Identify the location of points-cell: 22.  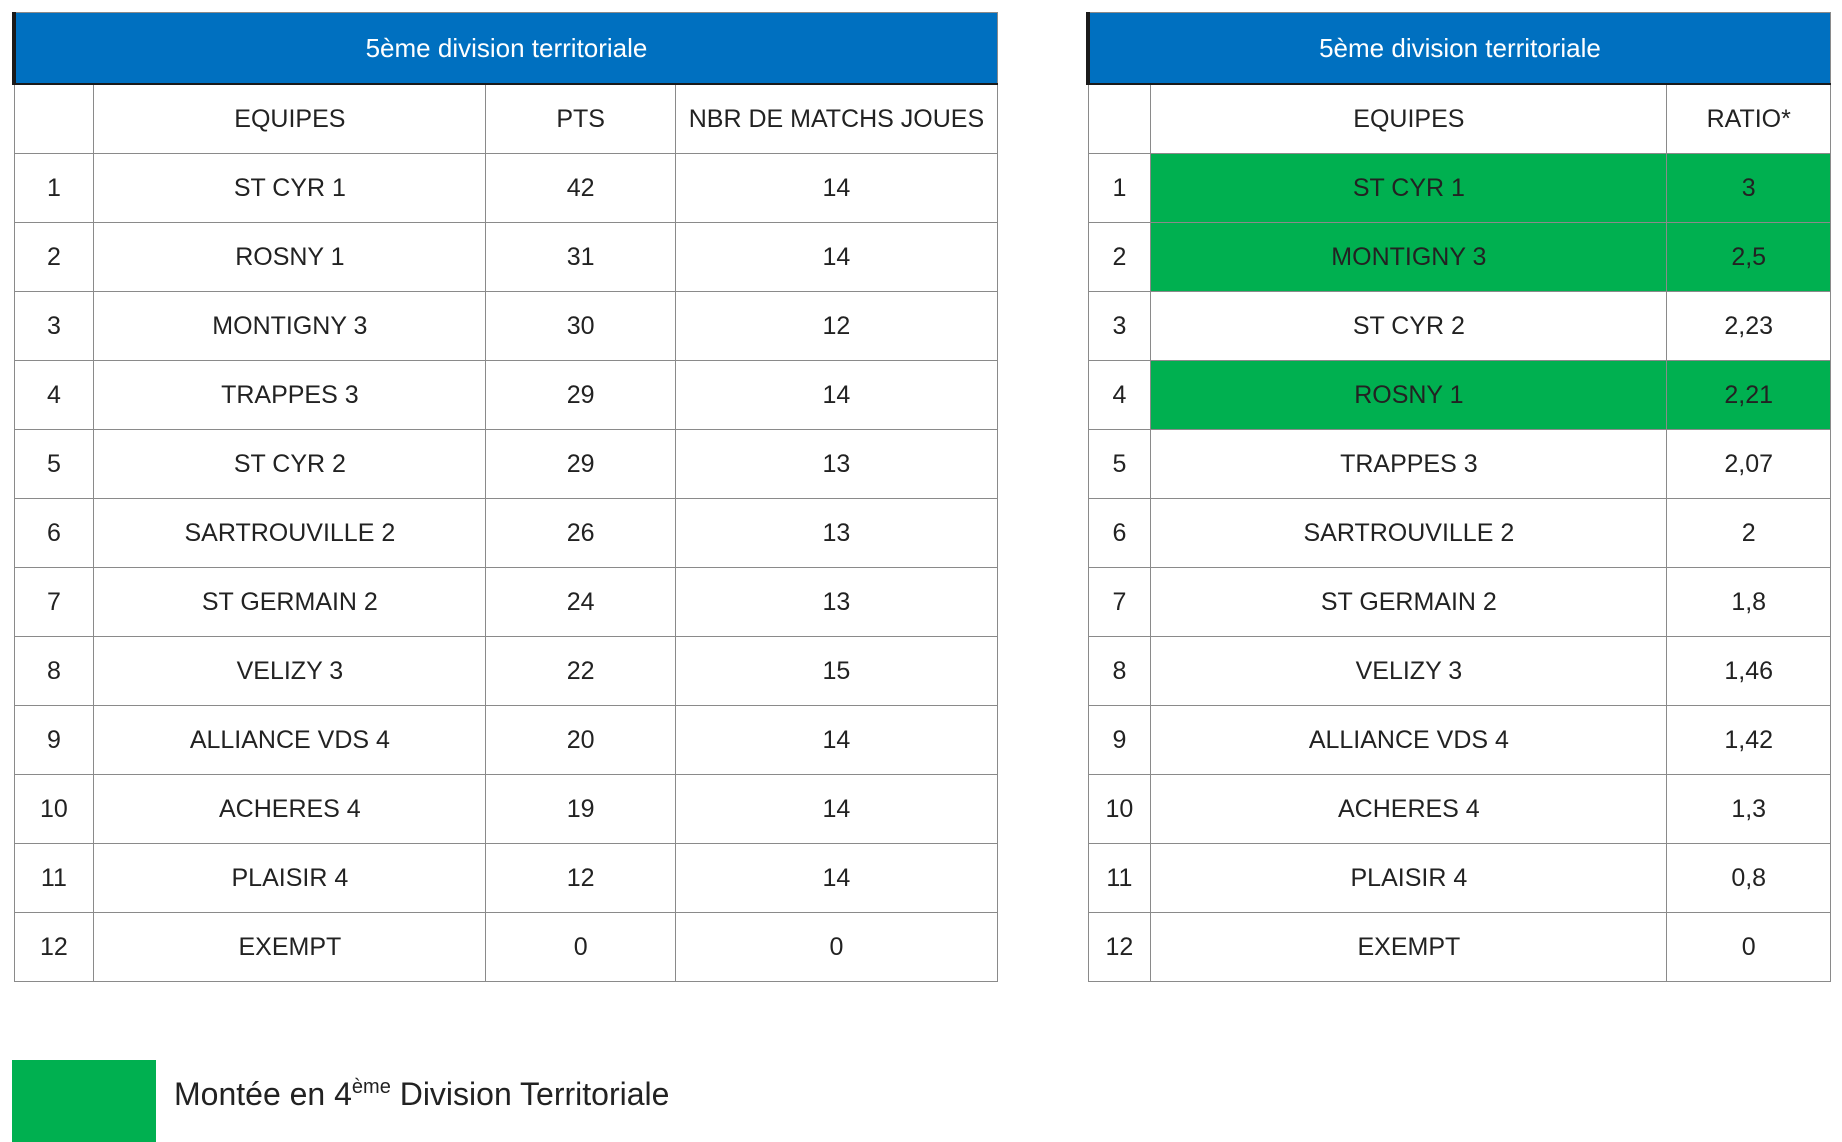
(580, 671).